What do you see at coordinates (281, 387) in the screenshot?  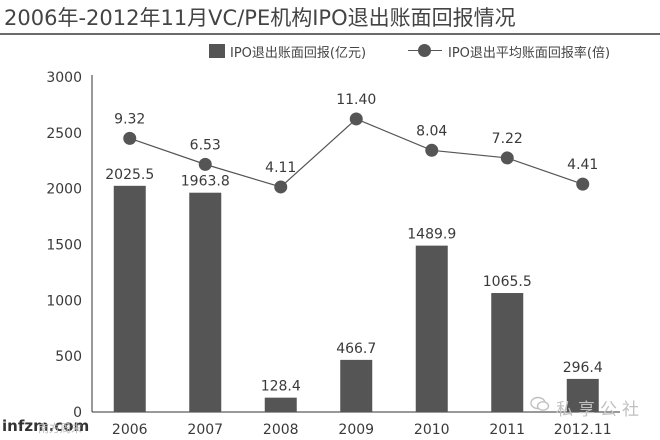 I see `bar-value-label: 128.4` at bounding box center [281, 387].